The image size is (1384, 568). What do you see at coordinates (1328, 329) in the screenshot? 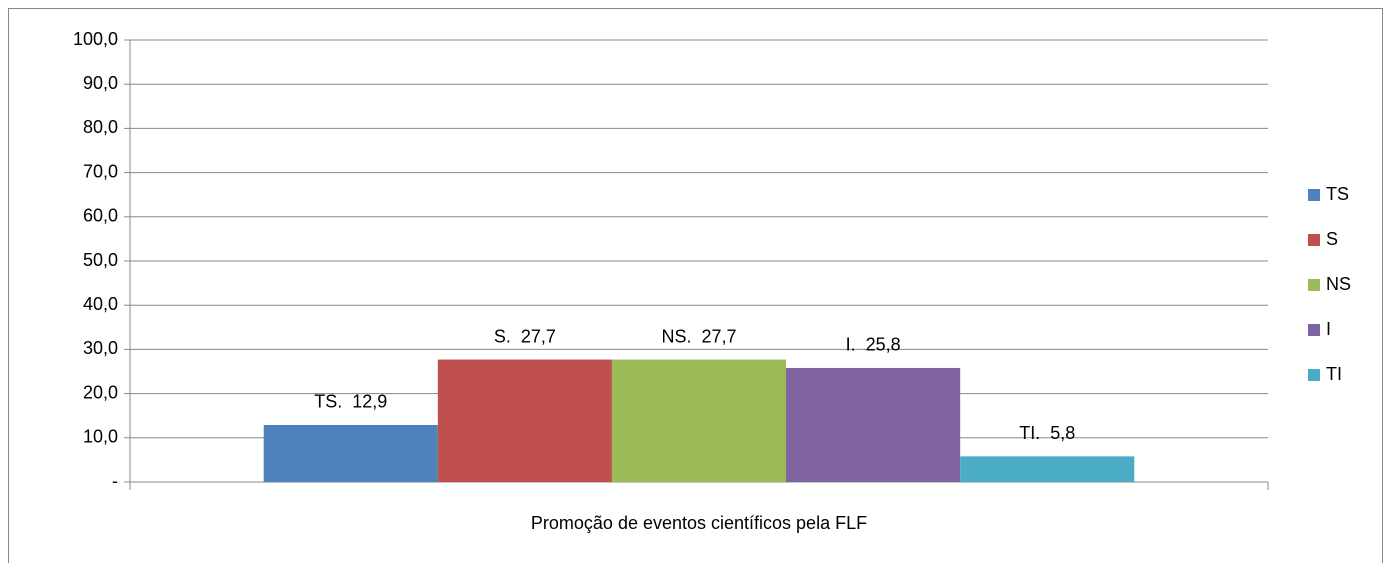
I see `legend-label: I` at bounding box center [1328, 329].